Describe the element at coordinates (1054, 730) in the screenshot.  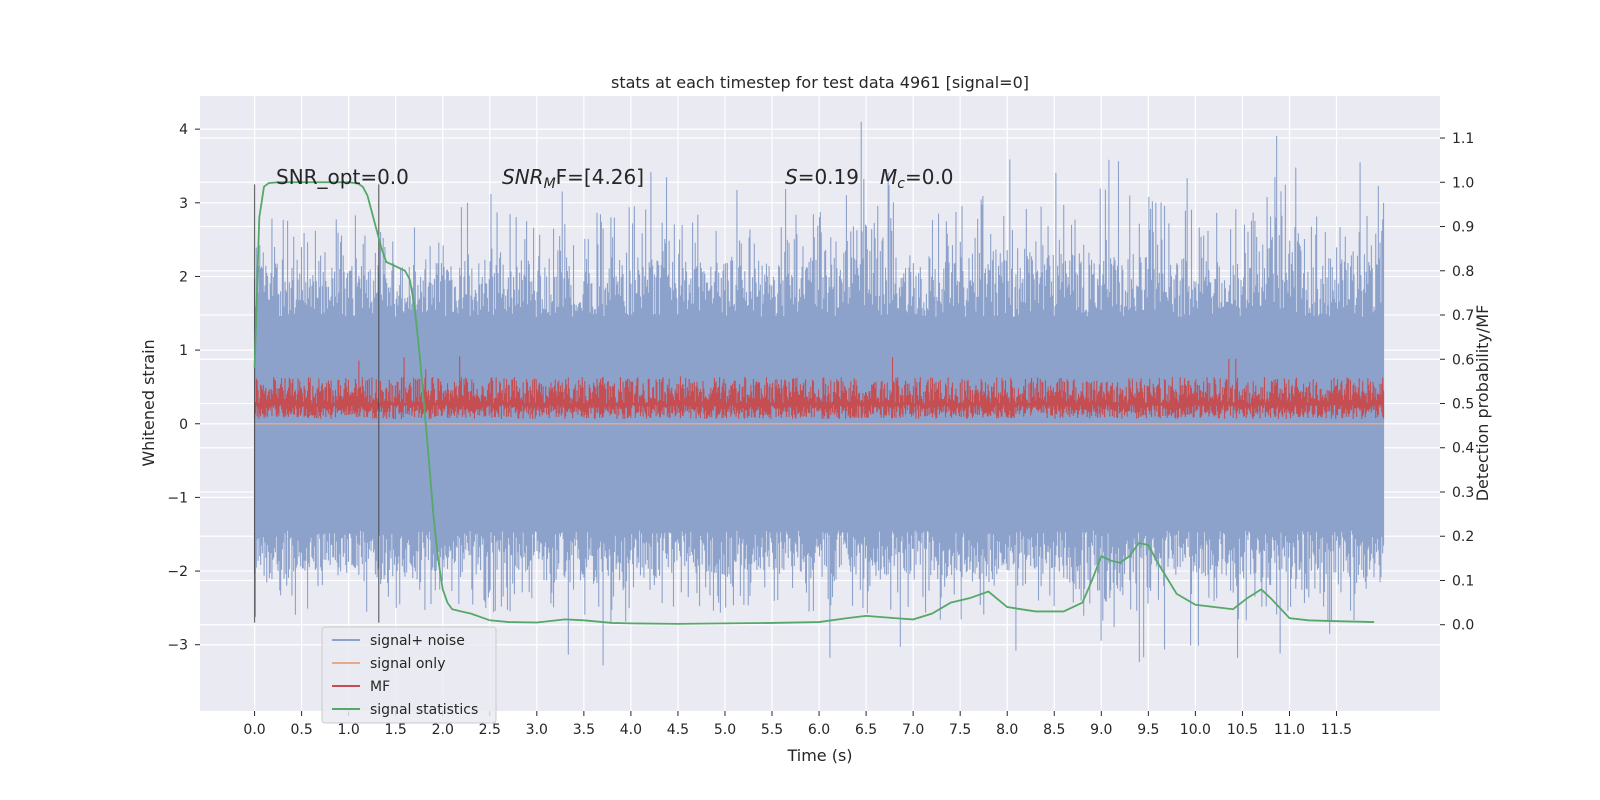
I see `x-tick-label-17: 8.5` at that location.